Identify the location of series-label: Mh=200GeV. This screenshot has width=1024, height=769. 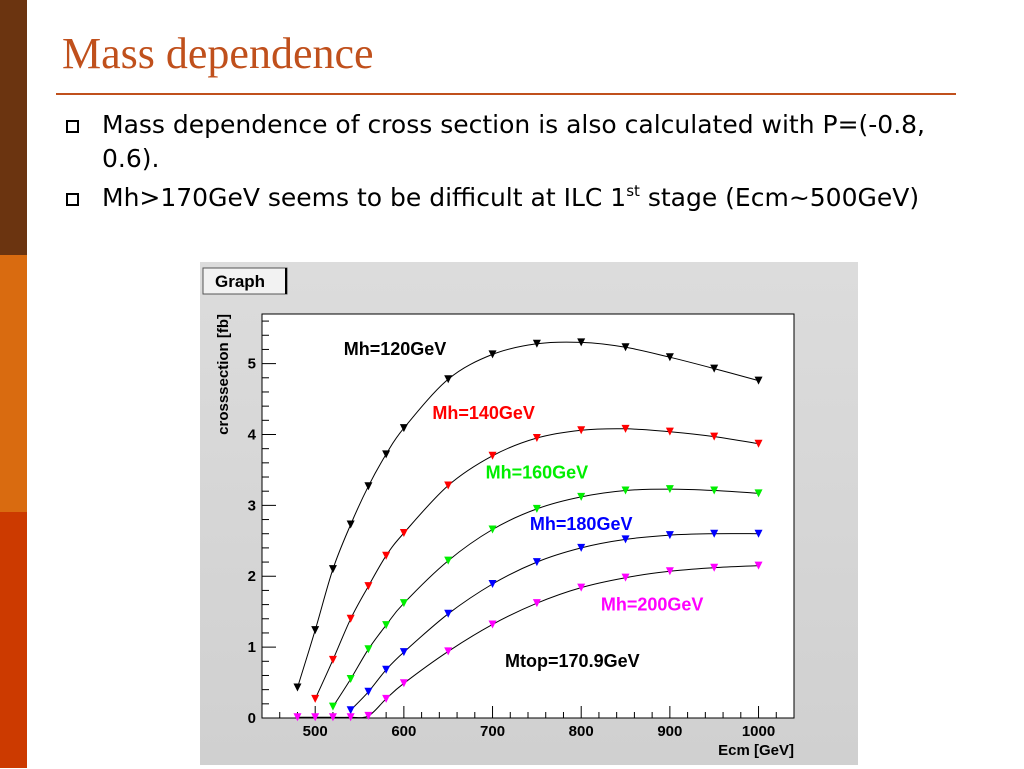
(652, 604).